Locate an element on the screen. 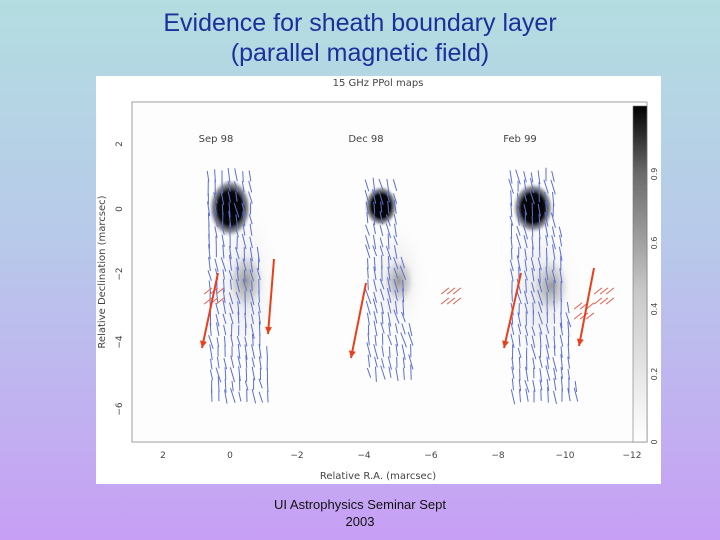 The height and width of the screenshot is (540, 720). colorbar: 0.9 0.6 0.4 0.2 0 is located at coordinates (645, 275).